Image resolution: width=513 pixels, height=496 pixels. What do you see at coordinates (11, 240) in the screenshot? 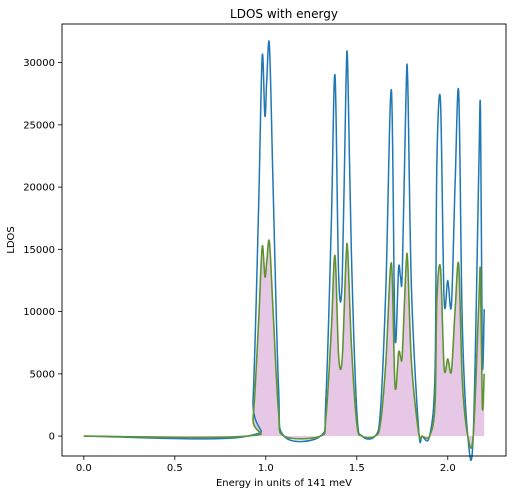
I see `y-axis-label: LDOS` at bounding box center [11, 240].